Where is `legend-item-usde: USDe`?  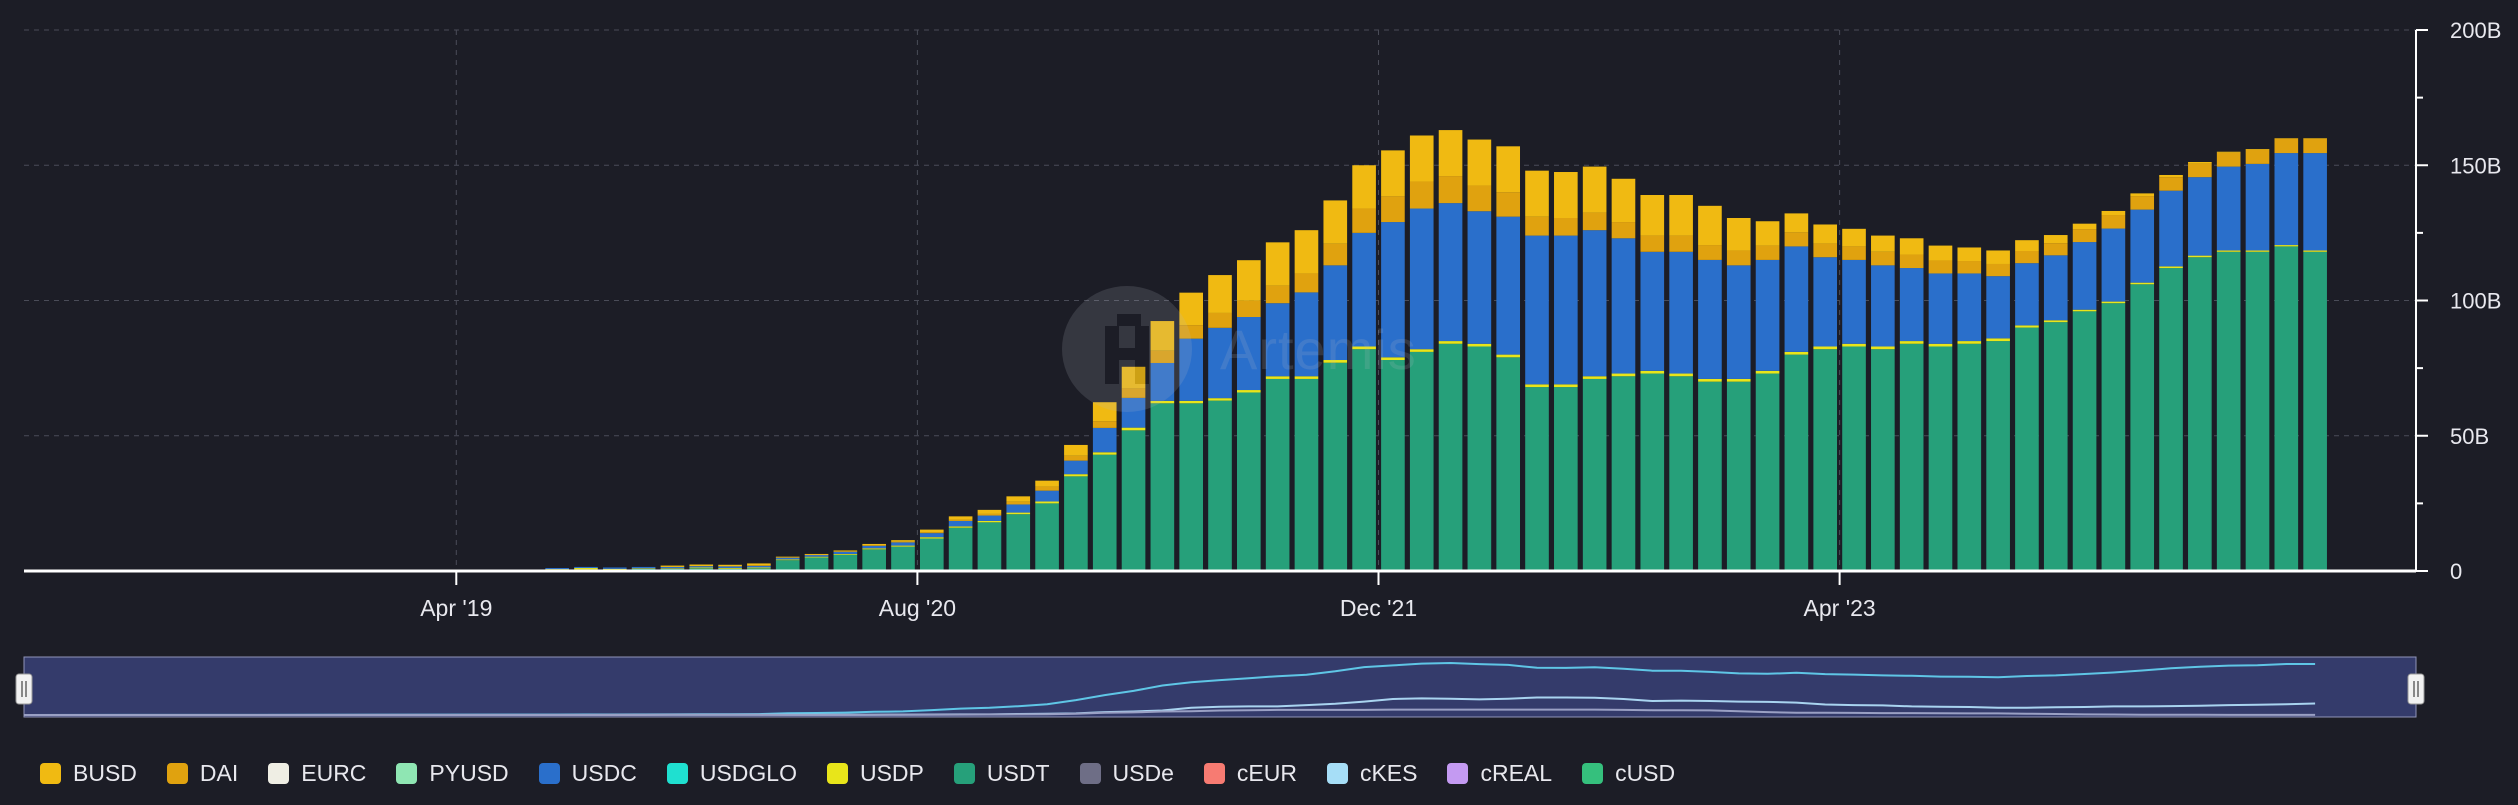 legend-item-usde: USDe is located at coordinates (1126, 773).